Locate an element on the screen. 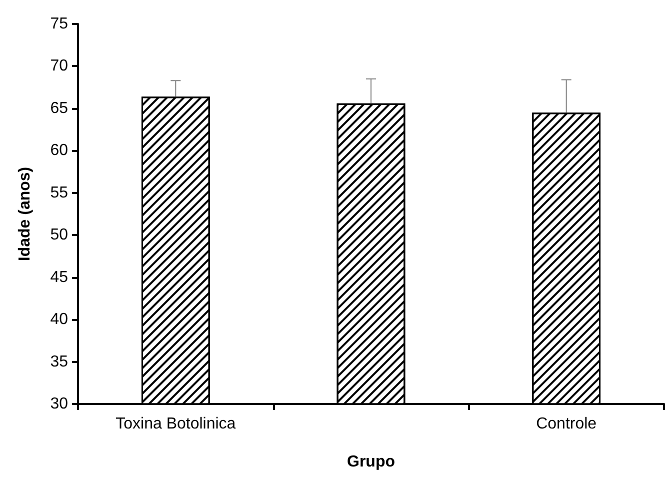 Image resolution: width=667 pixels, height=477 pixels. y-tick-label: 55 is located at coordinates (59, 193).